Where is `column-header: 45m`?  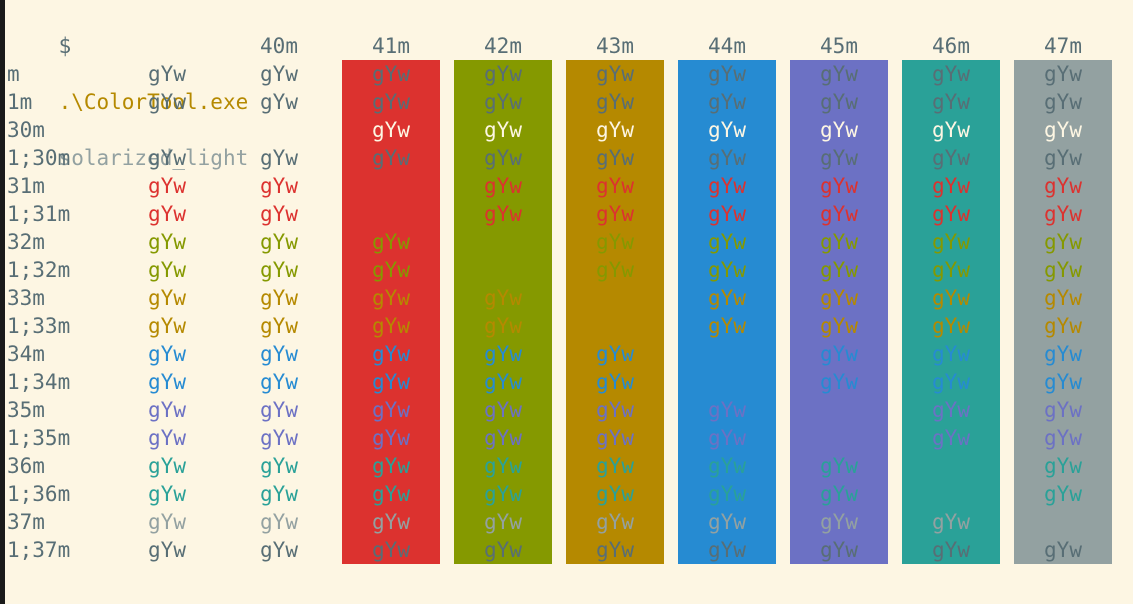 column-header: 45m is located at coordinates (839, 46).